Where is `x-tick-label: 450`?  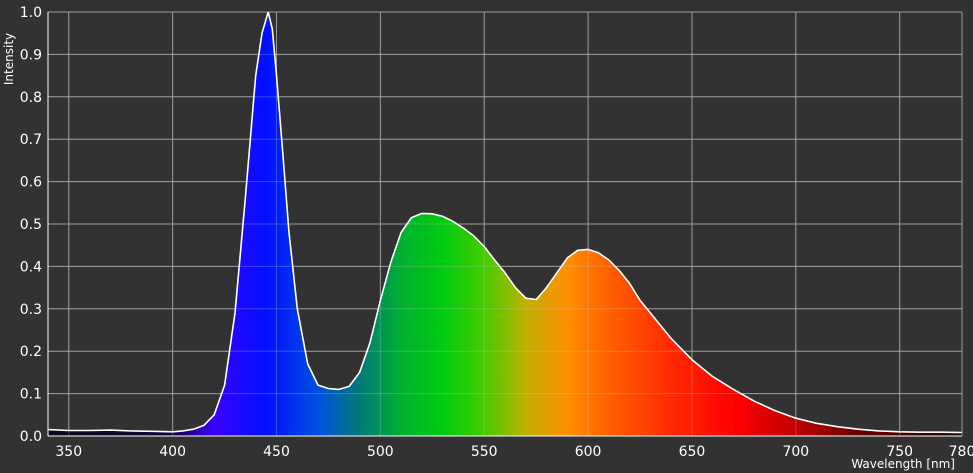 x-tick-label: 450 is located at coordinates (276, 452).